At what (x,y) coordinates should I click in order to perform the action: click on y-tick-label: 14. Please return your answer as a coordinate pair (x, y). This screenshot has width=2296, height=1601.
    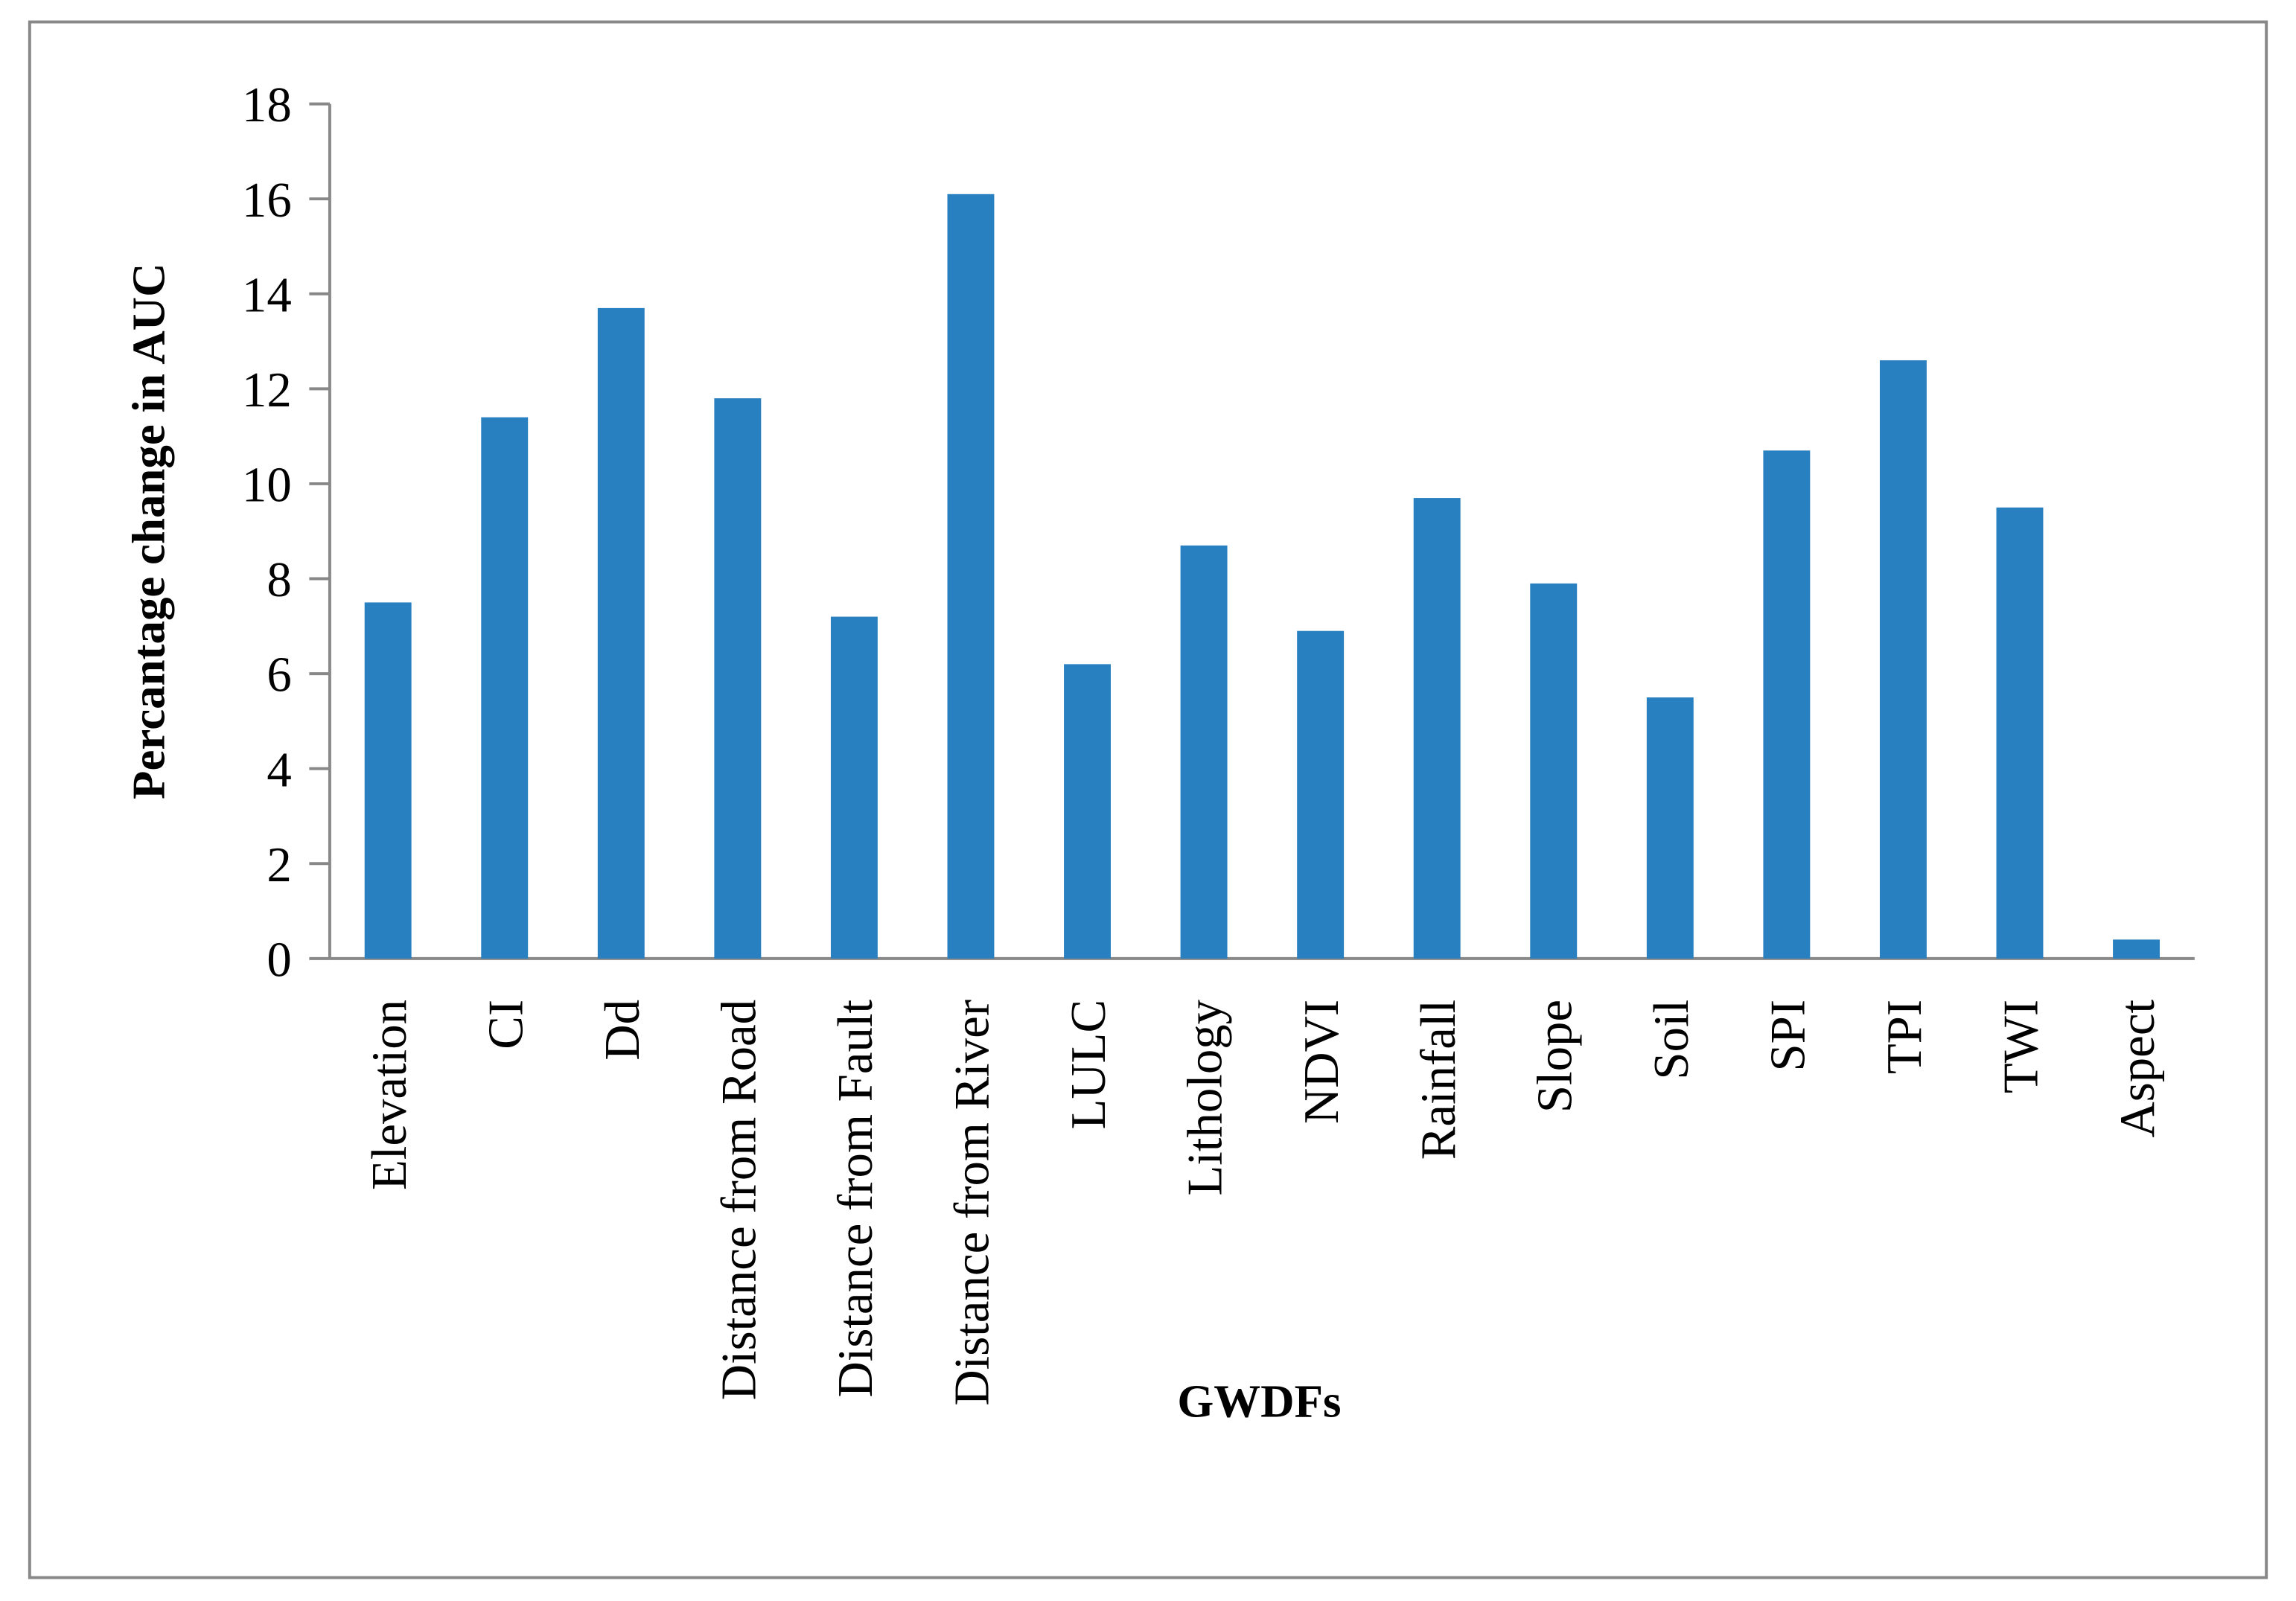
    Looking at the image, I should click on (267, 294).